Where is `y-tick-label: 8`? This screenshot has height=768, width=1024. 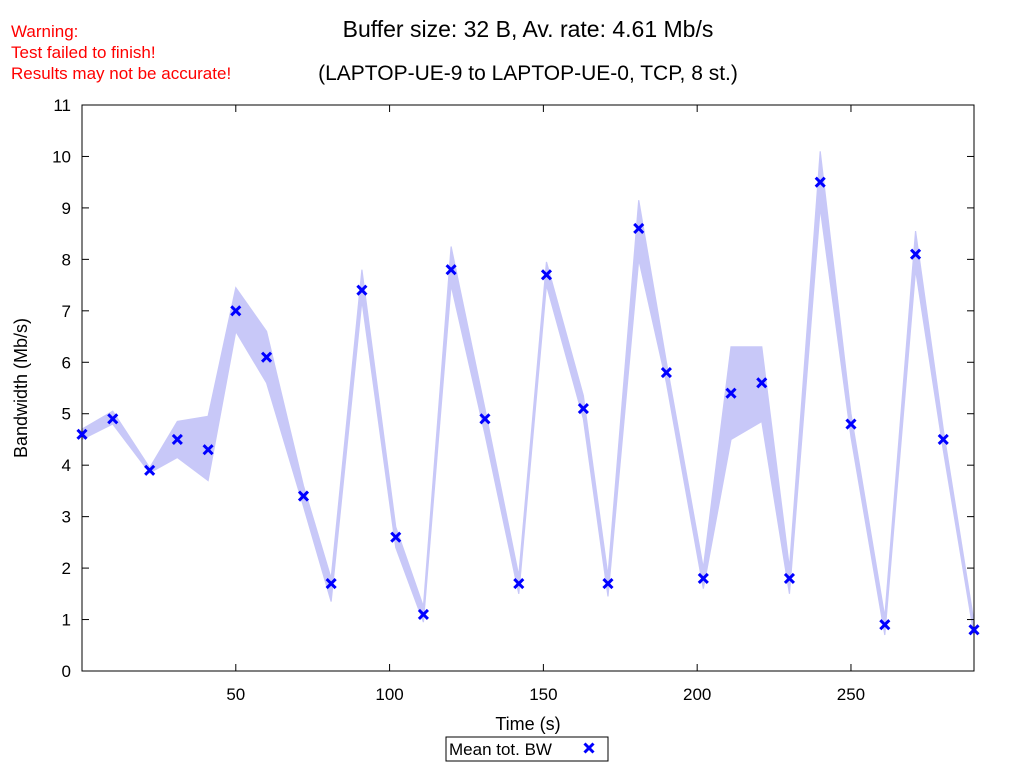
y-tick-label: 8 is located at coordinates (66, 259).